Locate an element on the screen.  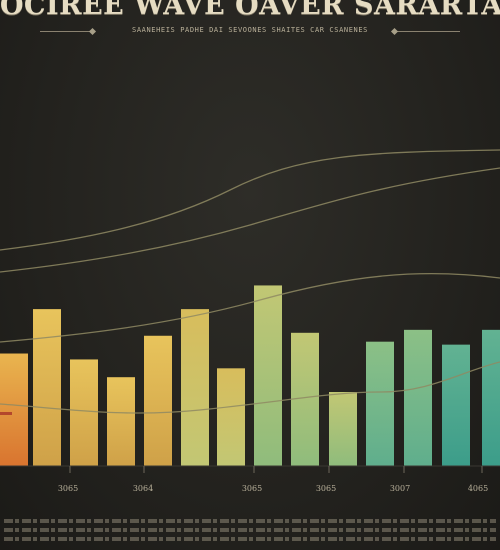
bar-marker is located at coordinates (6, 413).